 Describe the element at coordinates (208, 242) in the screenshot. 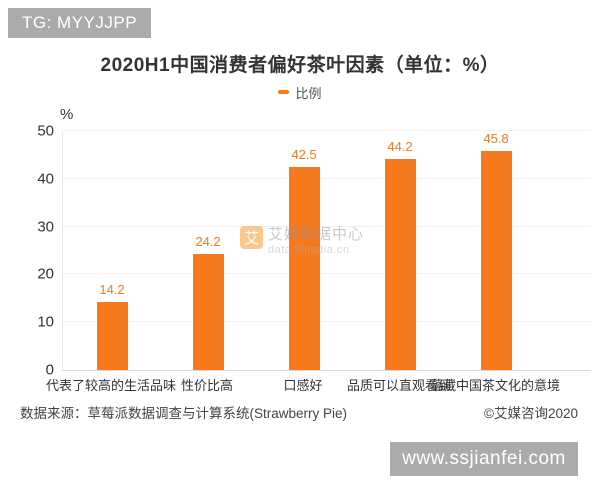

I see `bar-value-1: 24.2` at that location.